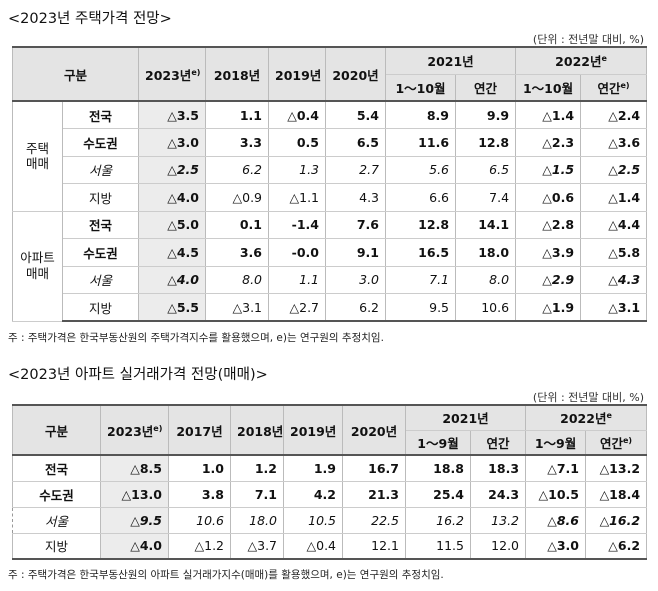 The height and width of the screenshot is (591, 658). Describe the element at coordinates (237, 142) in the screenshot. I see `value-cell: 3.3` at that location.